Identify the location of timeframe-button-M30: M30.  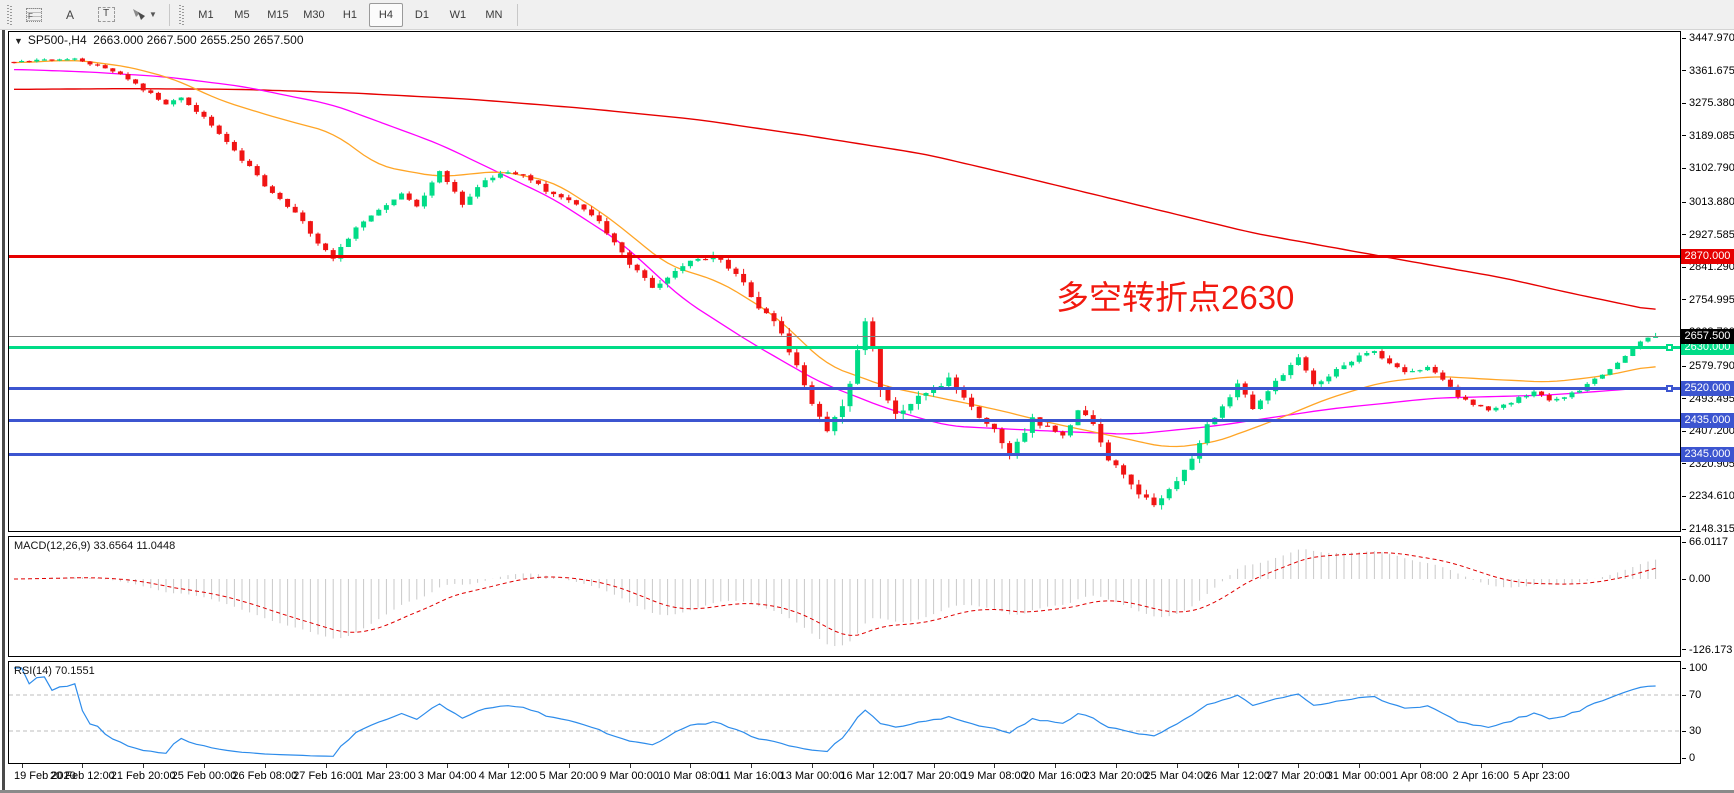
(314, 14).